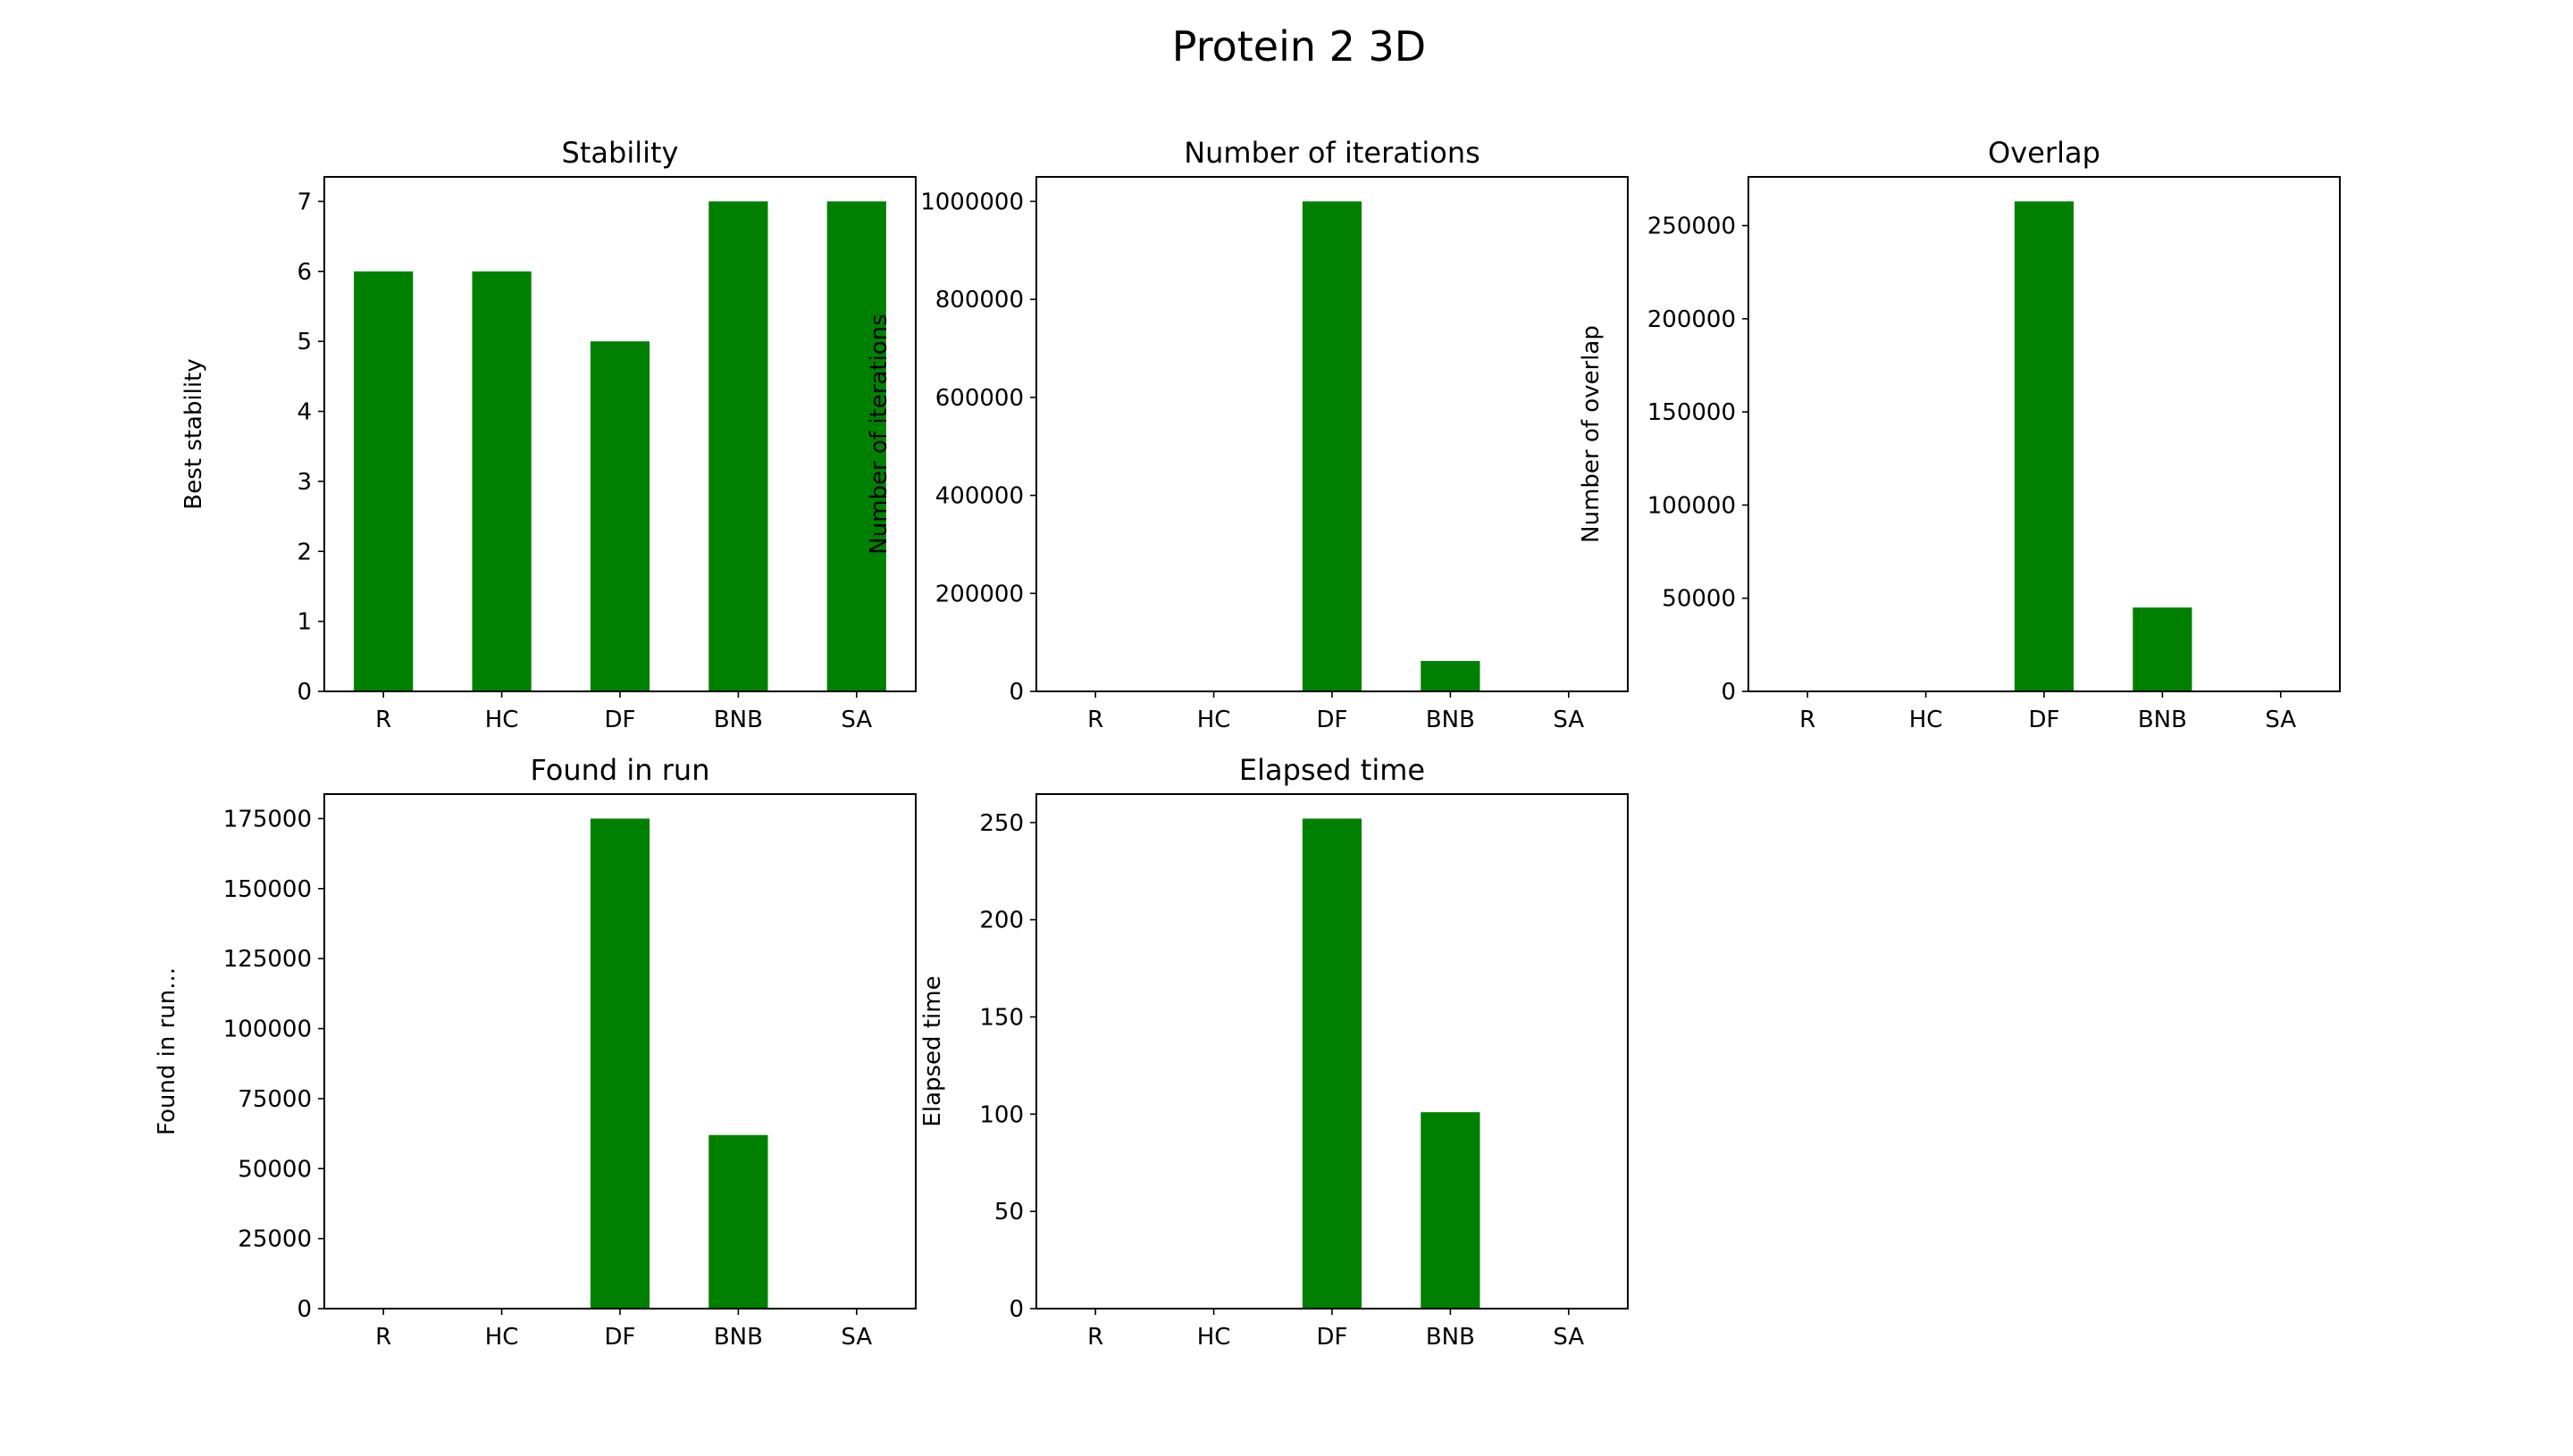  Describe the element at coordinates (2044, 153) in the screenshot. I see `subplot-title: Overlap` at that location.